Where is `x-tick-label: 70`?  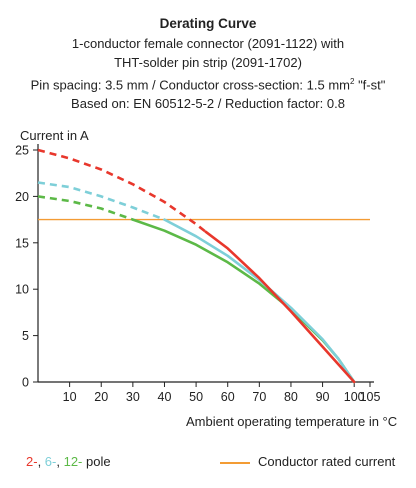
x-tick-label: 70 is located at coordinates (259, 397).